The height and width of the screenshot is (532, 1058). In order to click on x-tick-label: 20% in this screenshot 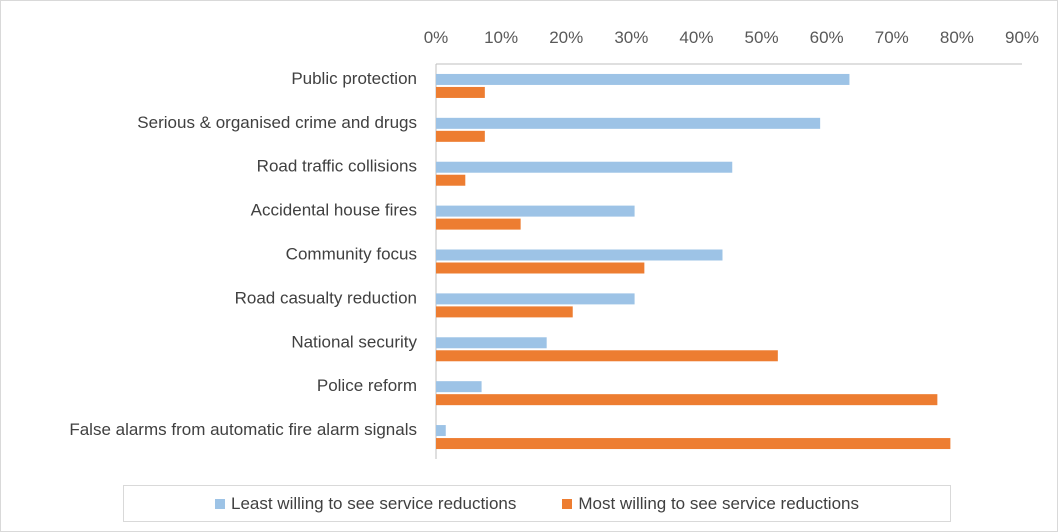, I will do `click(566, 37)`.